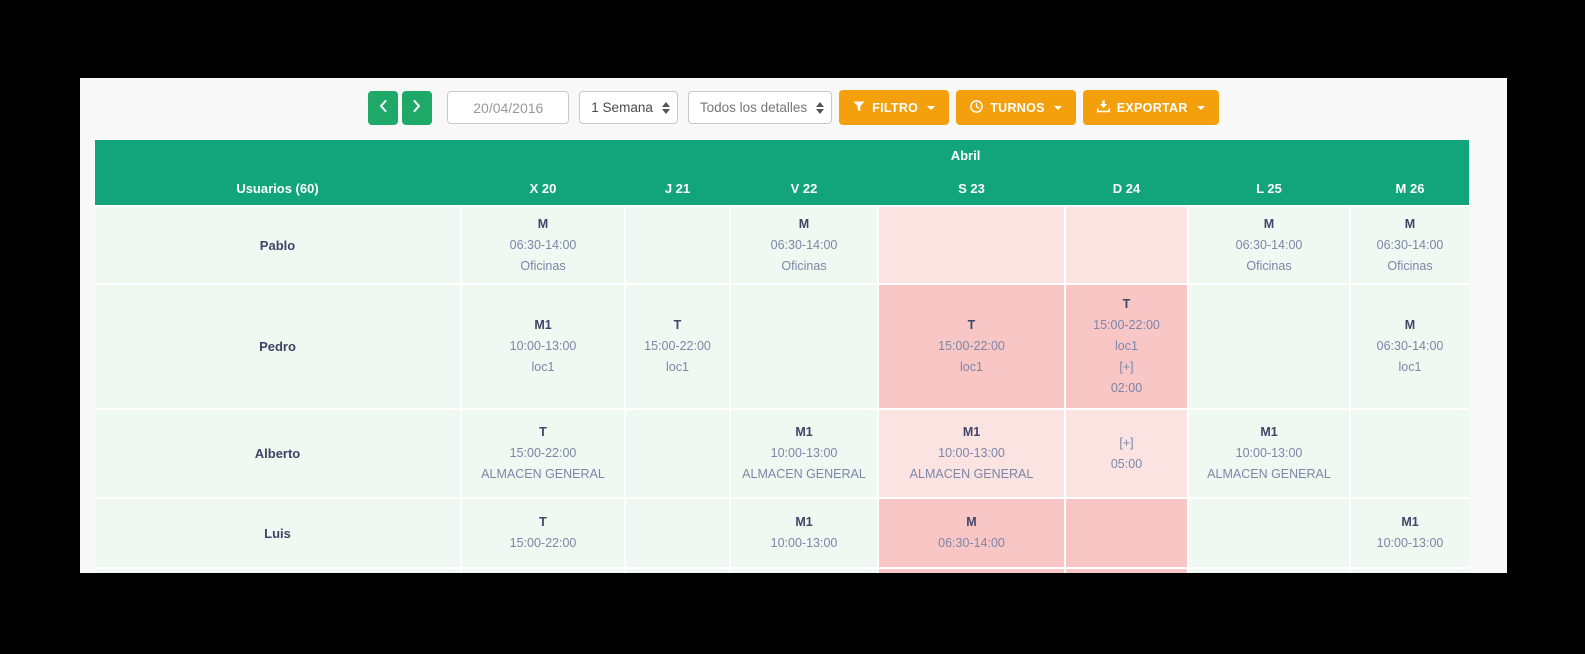 Image resolution: width=1585 pixels, height=654 pixels. Describe the element at coordinates (1410, 188) in the screenshot. I see `day-column-header: M 26` at that location.